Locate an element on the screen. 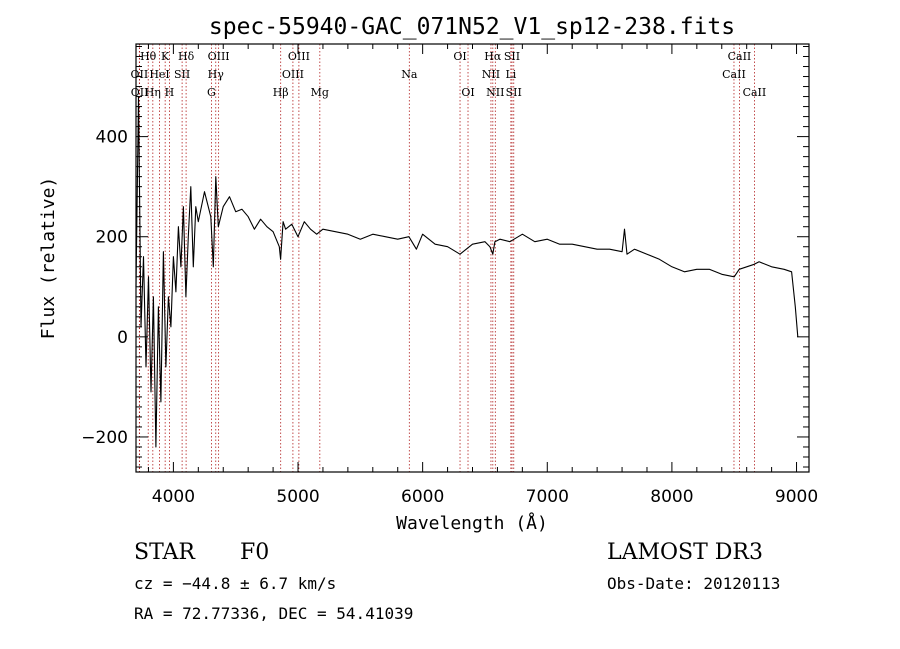 This screenshot has width=900, height=649. x-tick-label: 5000 is located at coordinates (297, 497).